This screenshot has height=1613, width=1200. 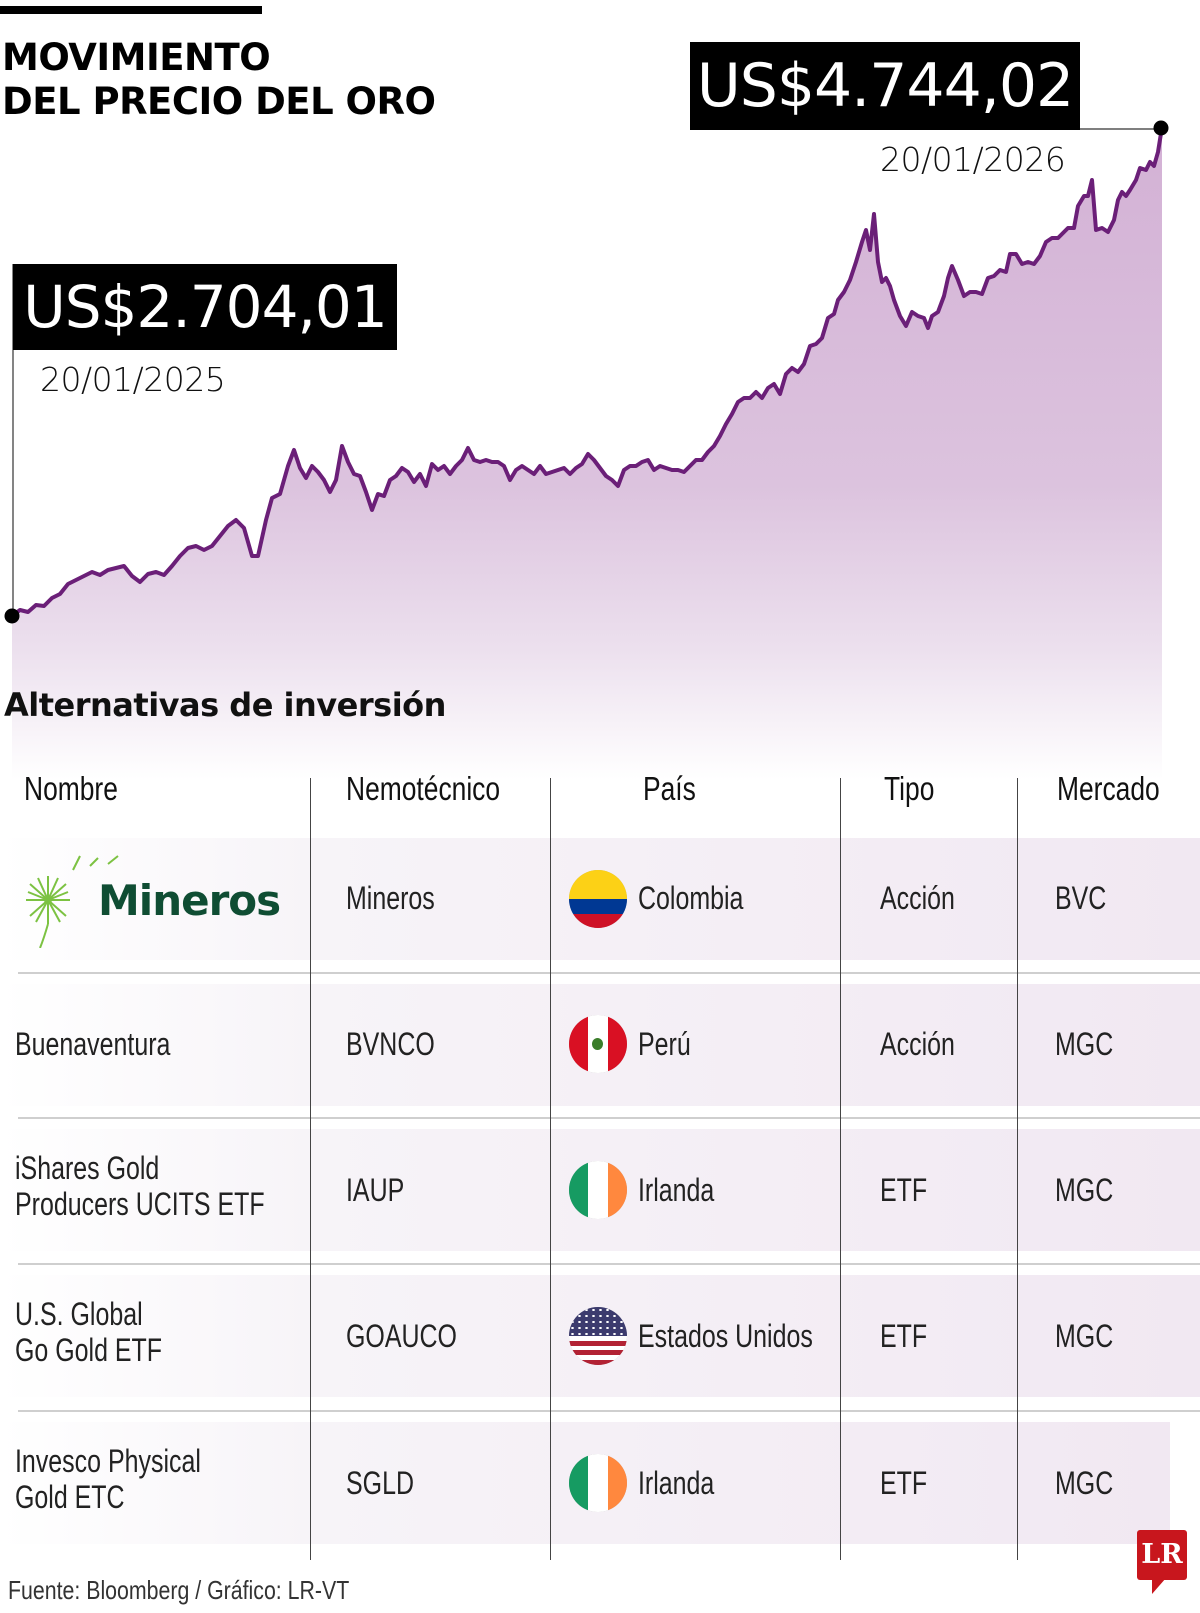 What do you see at coordinates (12, 616) in the screenshot?
I see `start-point-marker` at bounding box center [12, 616].